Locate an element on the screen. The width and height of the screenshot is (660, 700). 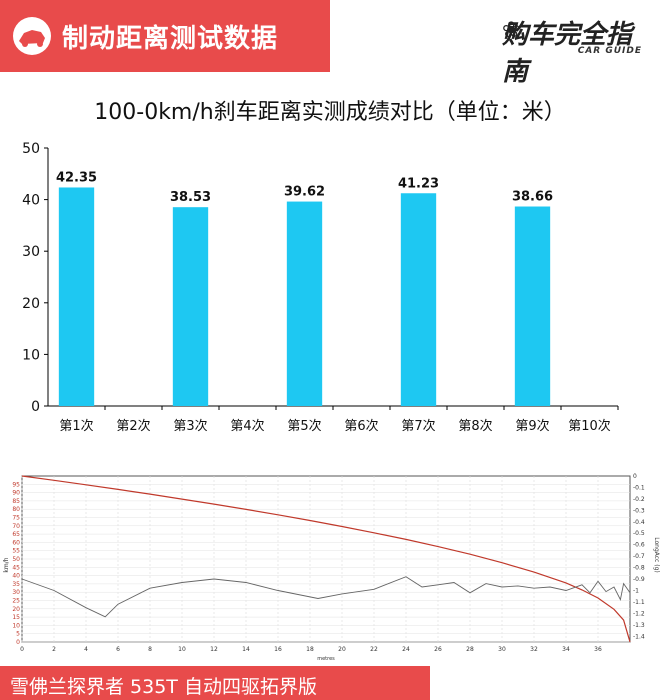
header-banner: 制动距离测试数据 is located at coordinates (165, 36).